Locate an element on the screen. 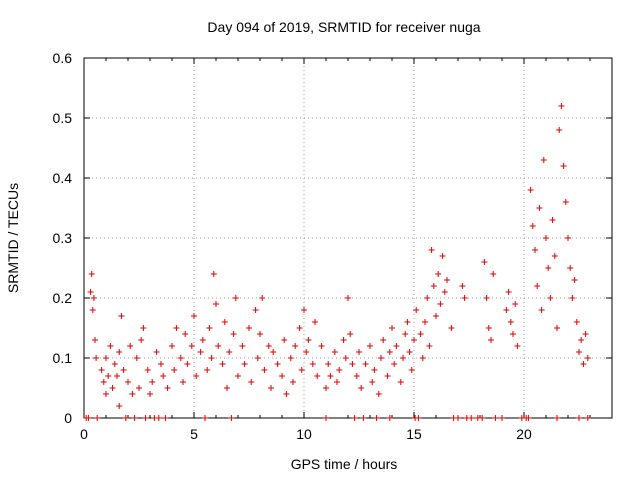  y-tick-label: 0.4 is located at coordinates (63, 178).